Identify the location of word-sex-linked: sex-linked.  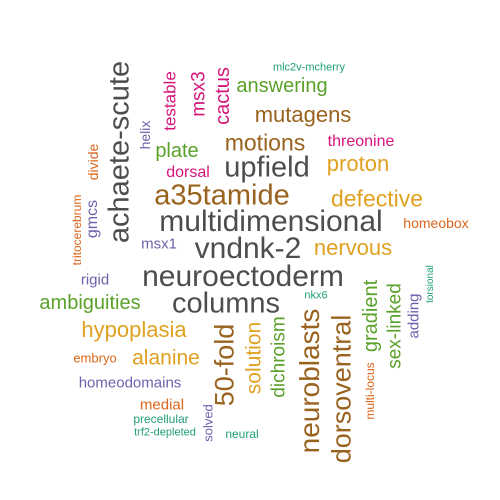
(395, 326).